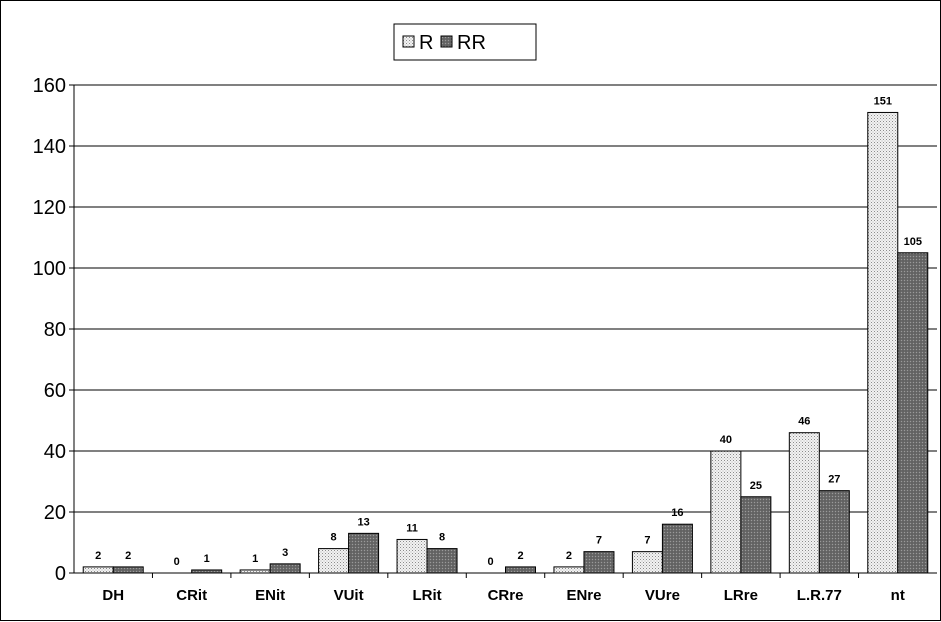 Image resolution: width=941 pixels, height=622 pixels. Describe the element at coordinates (726, 440) in the screenshot. I see `data-label: 40` at that location.